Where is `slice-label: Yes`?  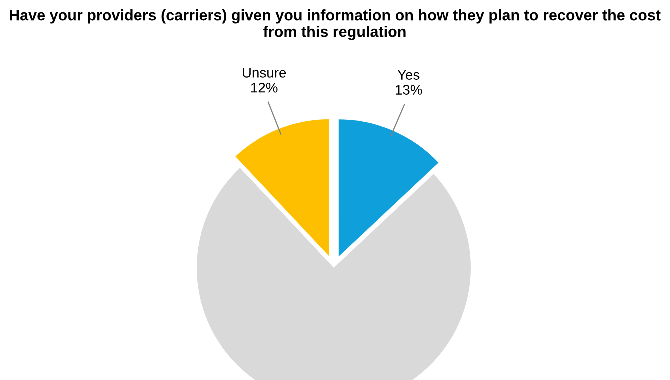
slice-label: Yes is located at coordinates (409, 75).